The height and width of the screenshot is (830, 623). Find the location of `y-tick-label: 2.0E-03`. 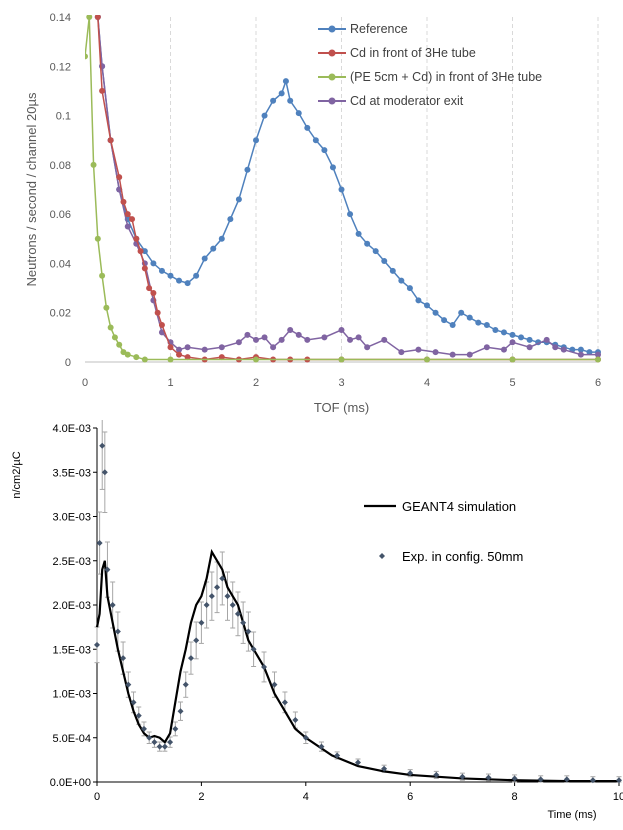

y-tick-label: 2.0E-03 is located at coordinates (71, 606).